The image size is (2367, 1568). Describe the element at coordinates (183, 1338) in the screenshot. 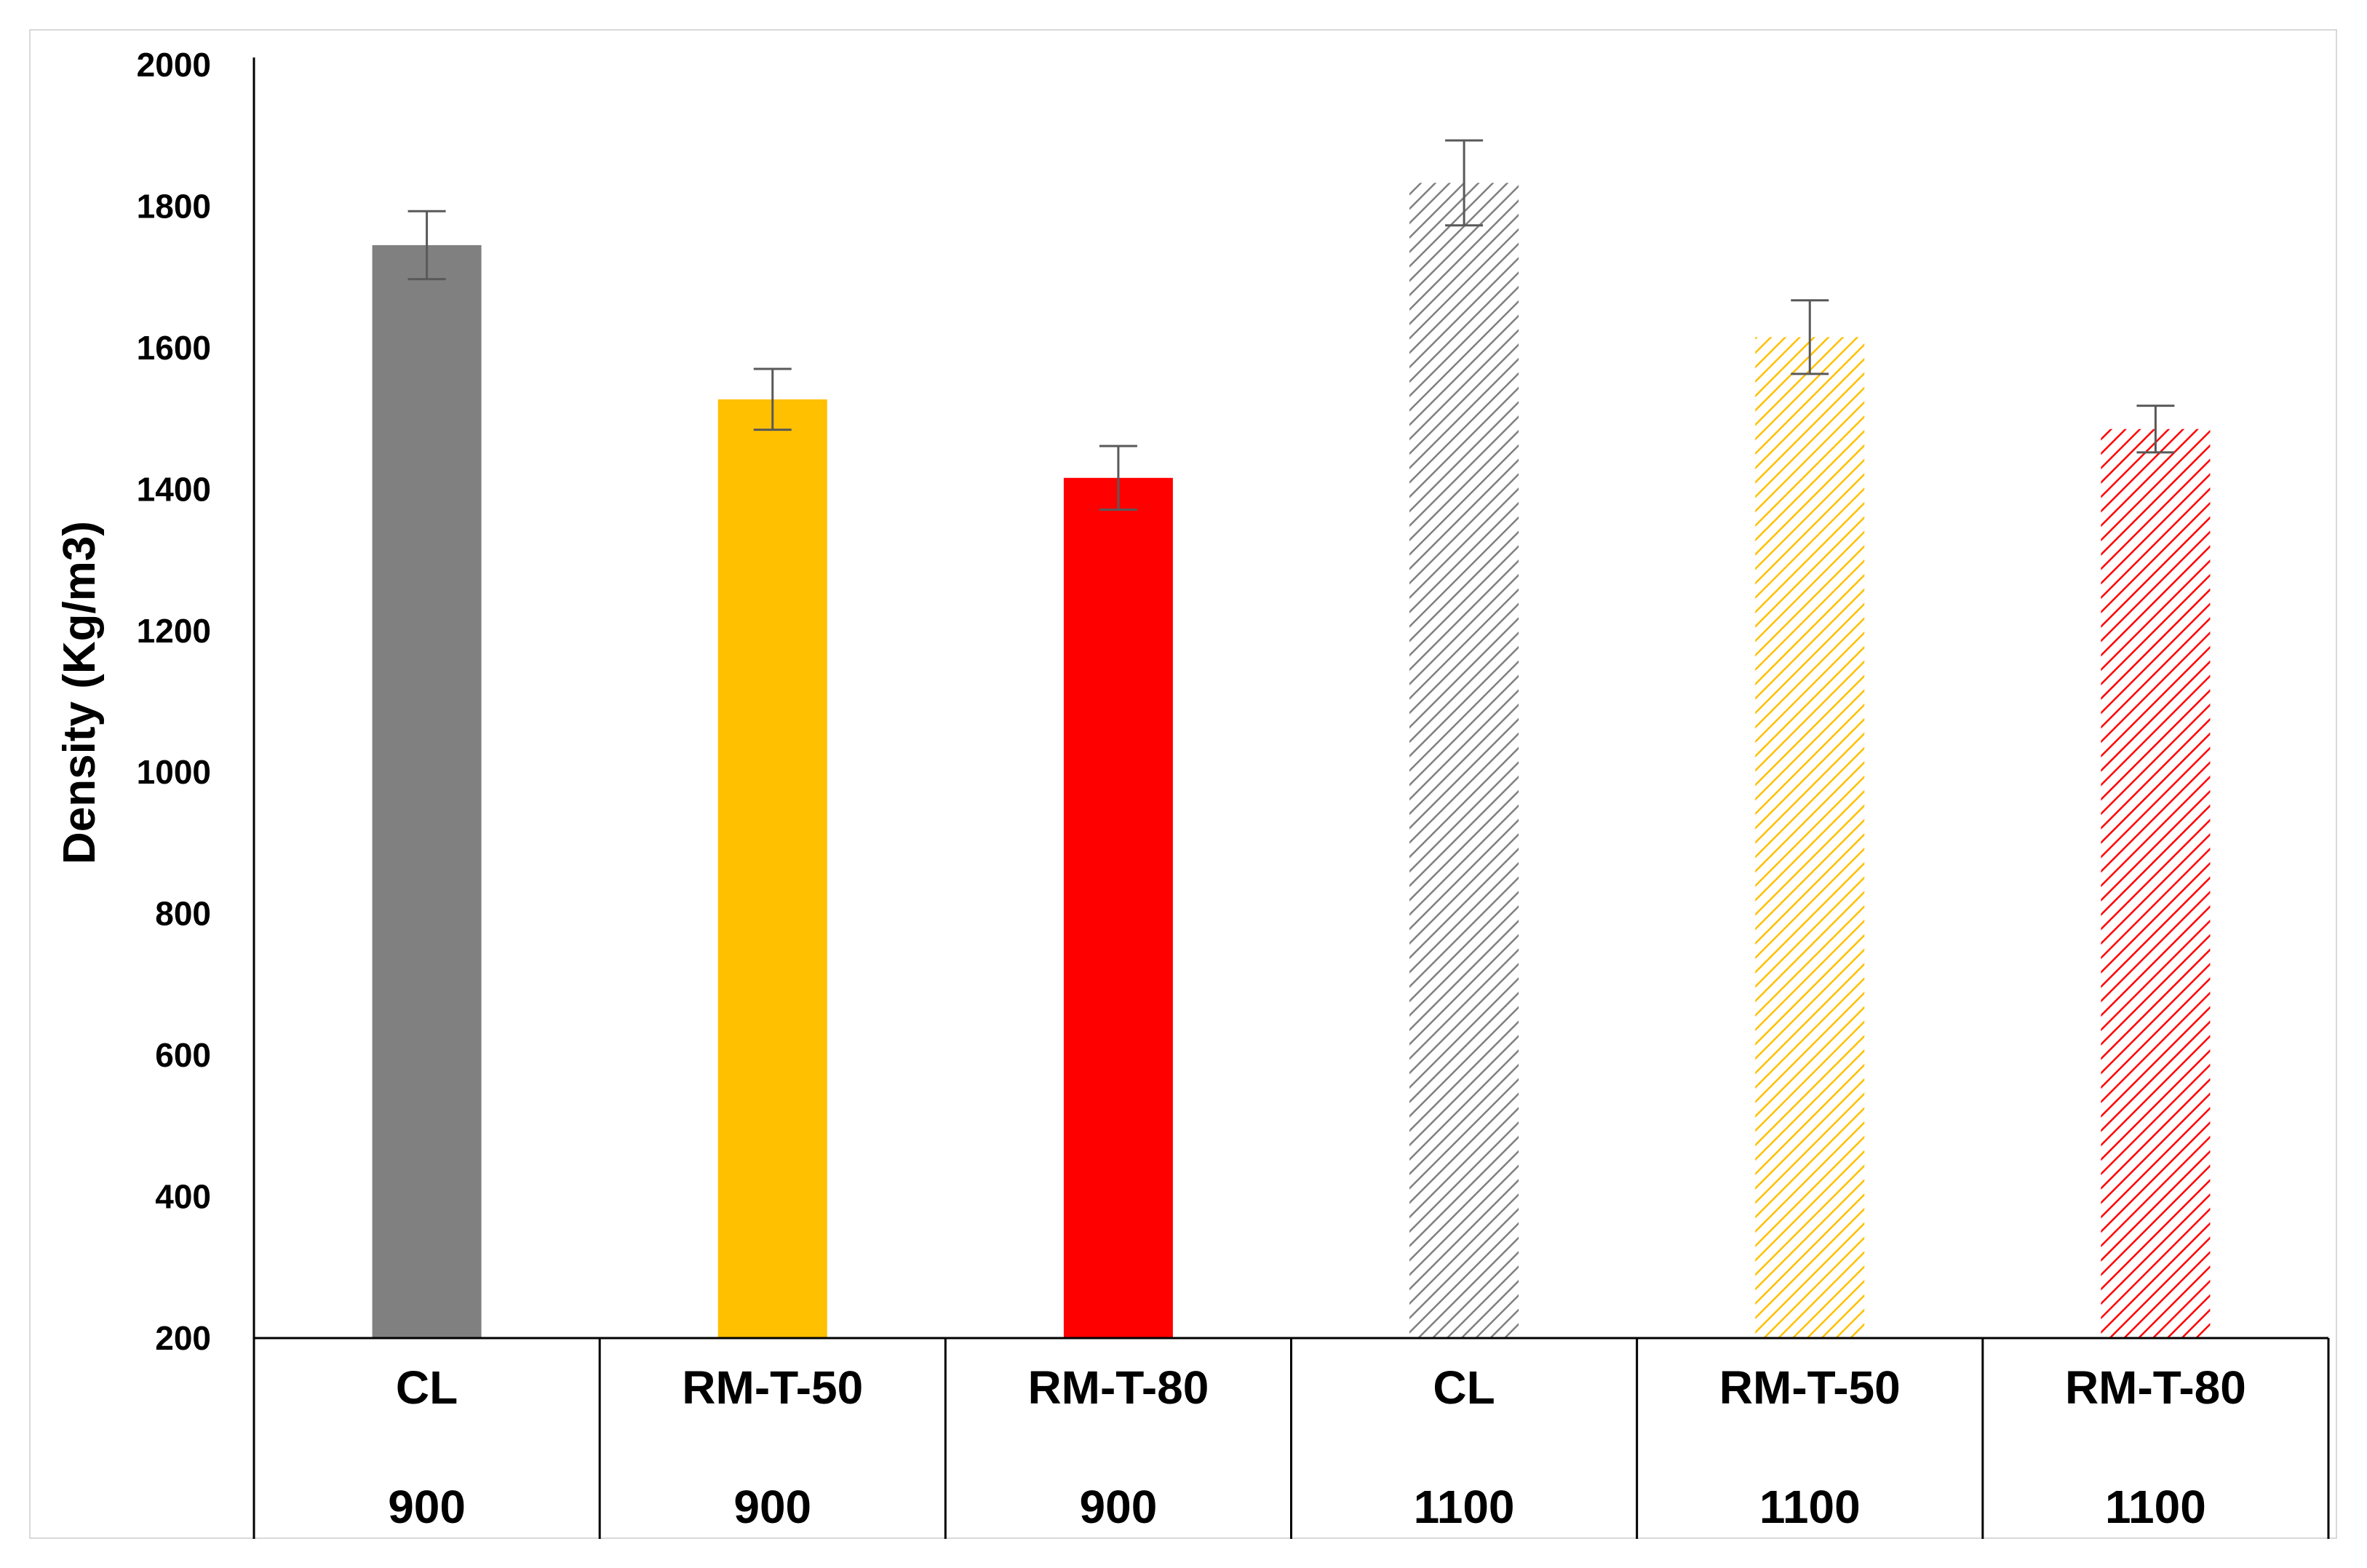

I see `y-tick-label: 200` at that location.